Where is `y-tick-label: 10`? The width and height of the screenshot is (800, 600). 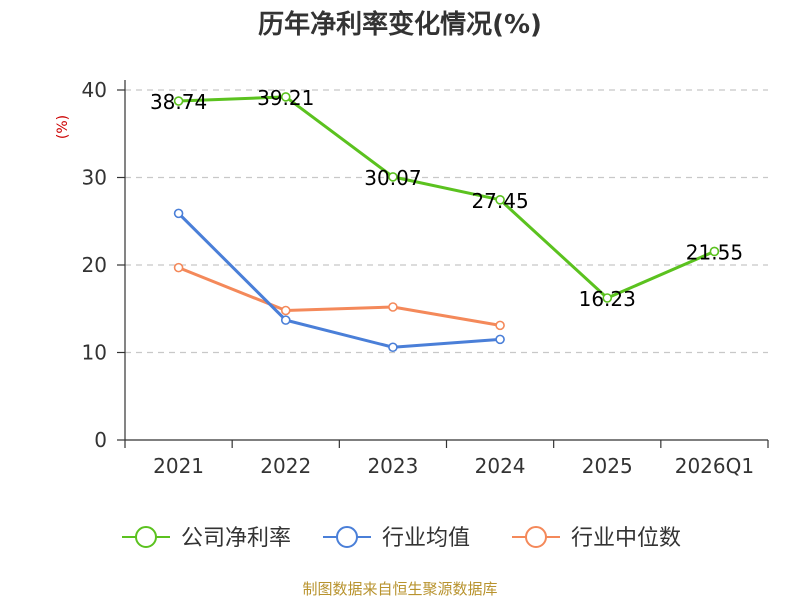
y-tick-label: 10 is located at coordinates (94, 353).